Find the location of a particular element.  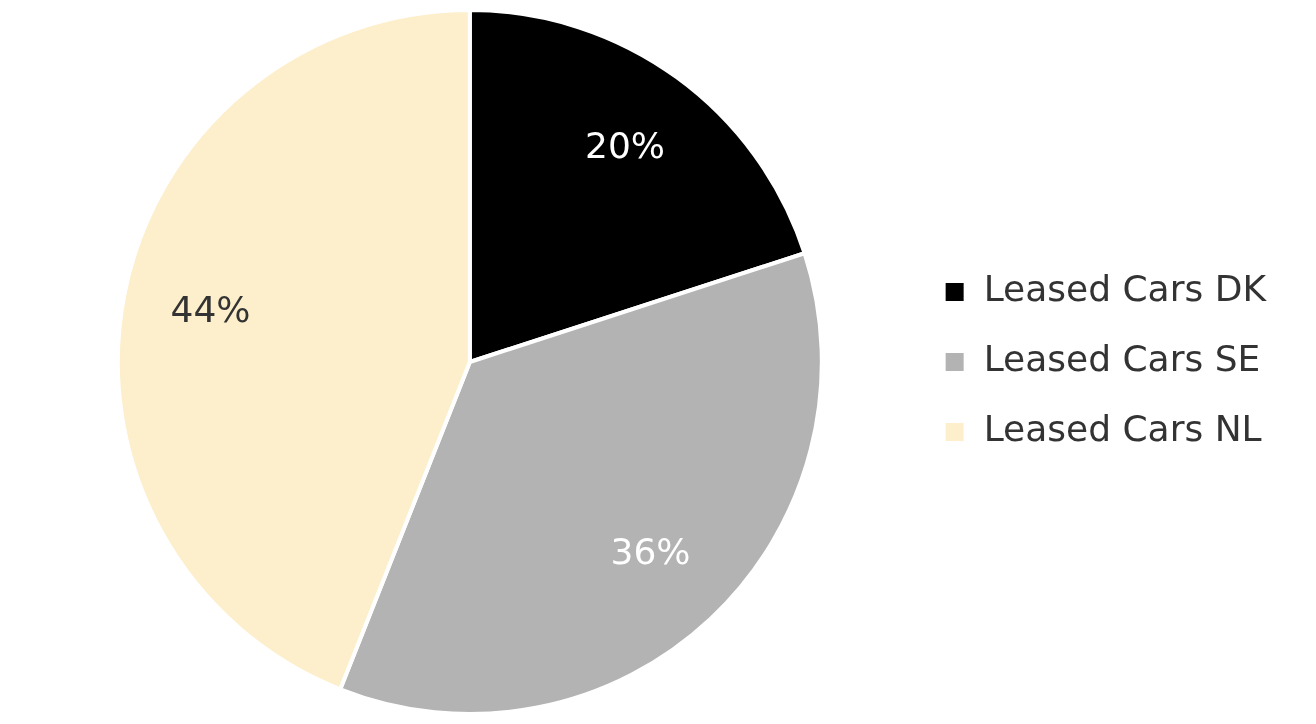

legend-label: Leased Cars DK is located at coordinates (1125, 289).